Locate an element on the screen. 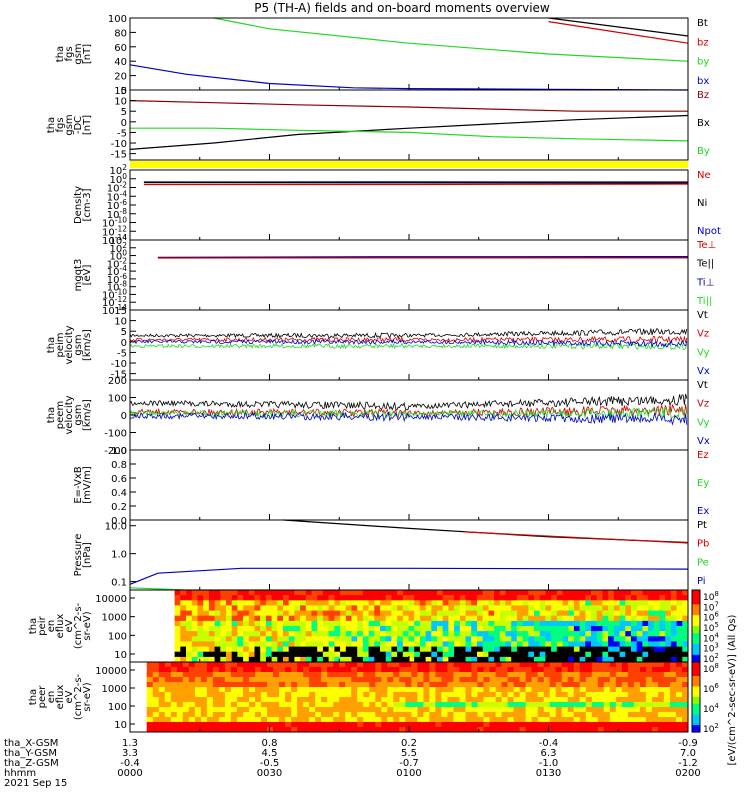 The height and width of the screenshot is (800, 750). ylabel-line: [nT] is located at coordinates (87, 125).